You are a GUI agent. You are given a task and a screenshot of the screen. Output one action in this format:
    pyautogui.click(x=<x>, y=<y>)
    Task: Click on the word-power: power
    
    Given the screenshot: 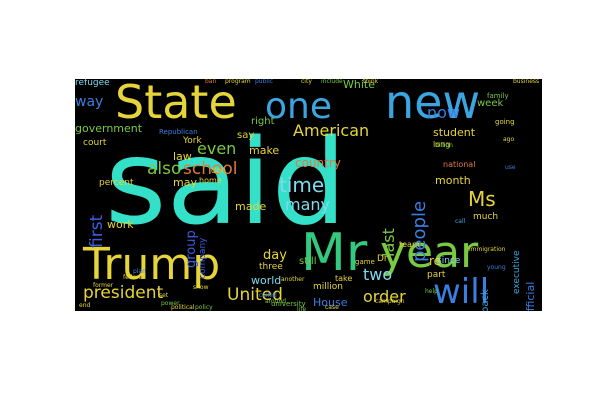 What is the action you would take?
    pyautogui.click(x=170, y=303)
    